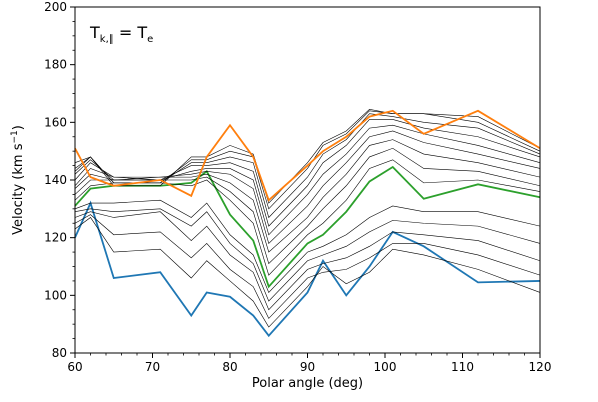 The height and width of the screenshot is (402, 598). Describe the element at coordinates (74, 367) in the screenshot. I see `x-tick-label: 60` at that location.